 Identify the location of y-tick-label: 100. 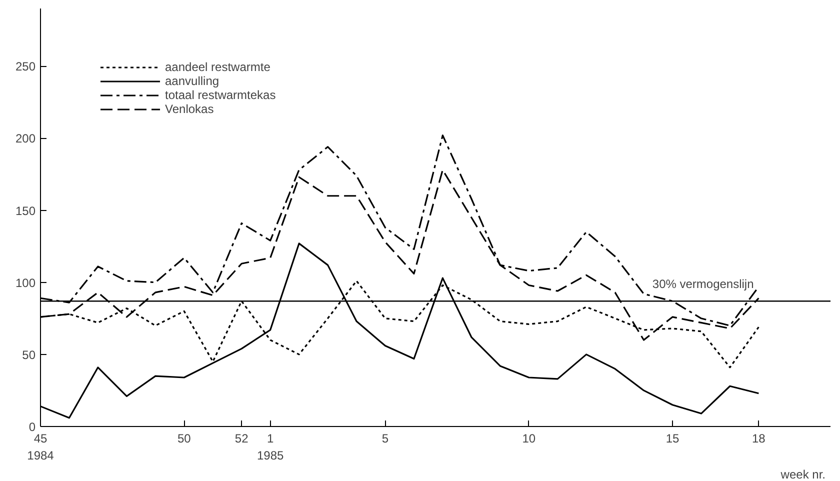
(25, 283).